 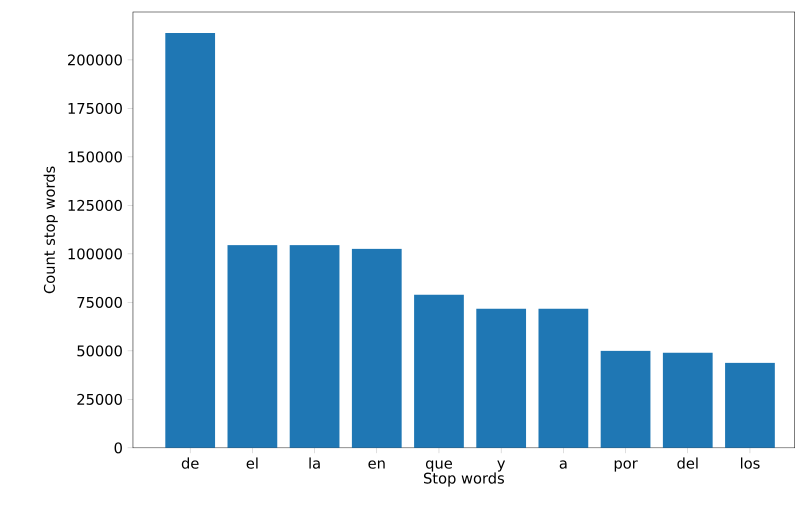 I want to click on y-tick-label: 100000, so click(x=95, y=254).